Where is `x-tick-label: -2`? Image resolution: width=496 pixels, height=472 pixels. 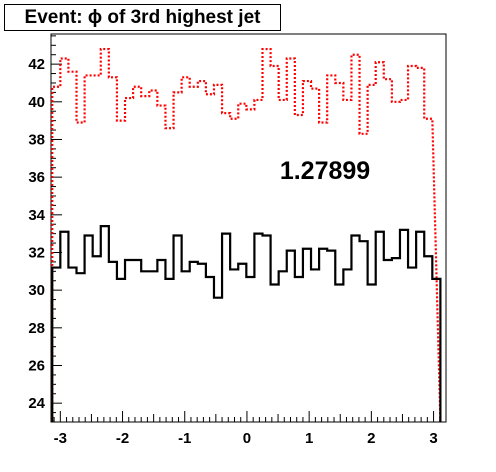 x-tick-label: -2 is located at coordinates (122, 438).